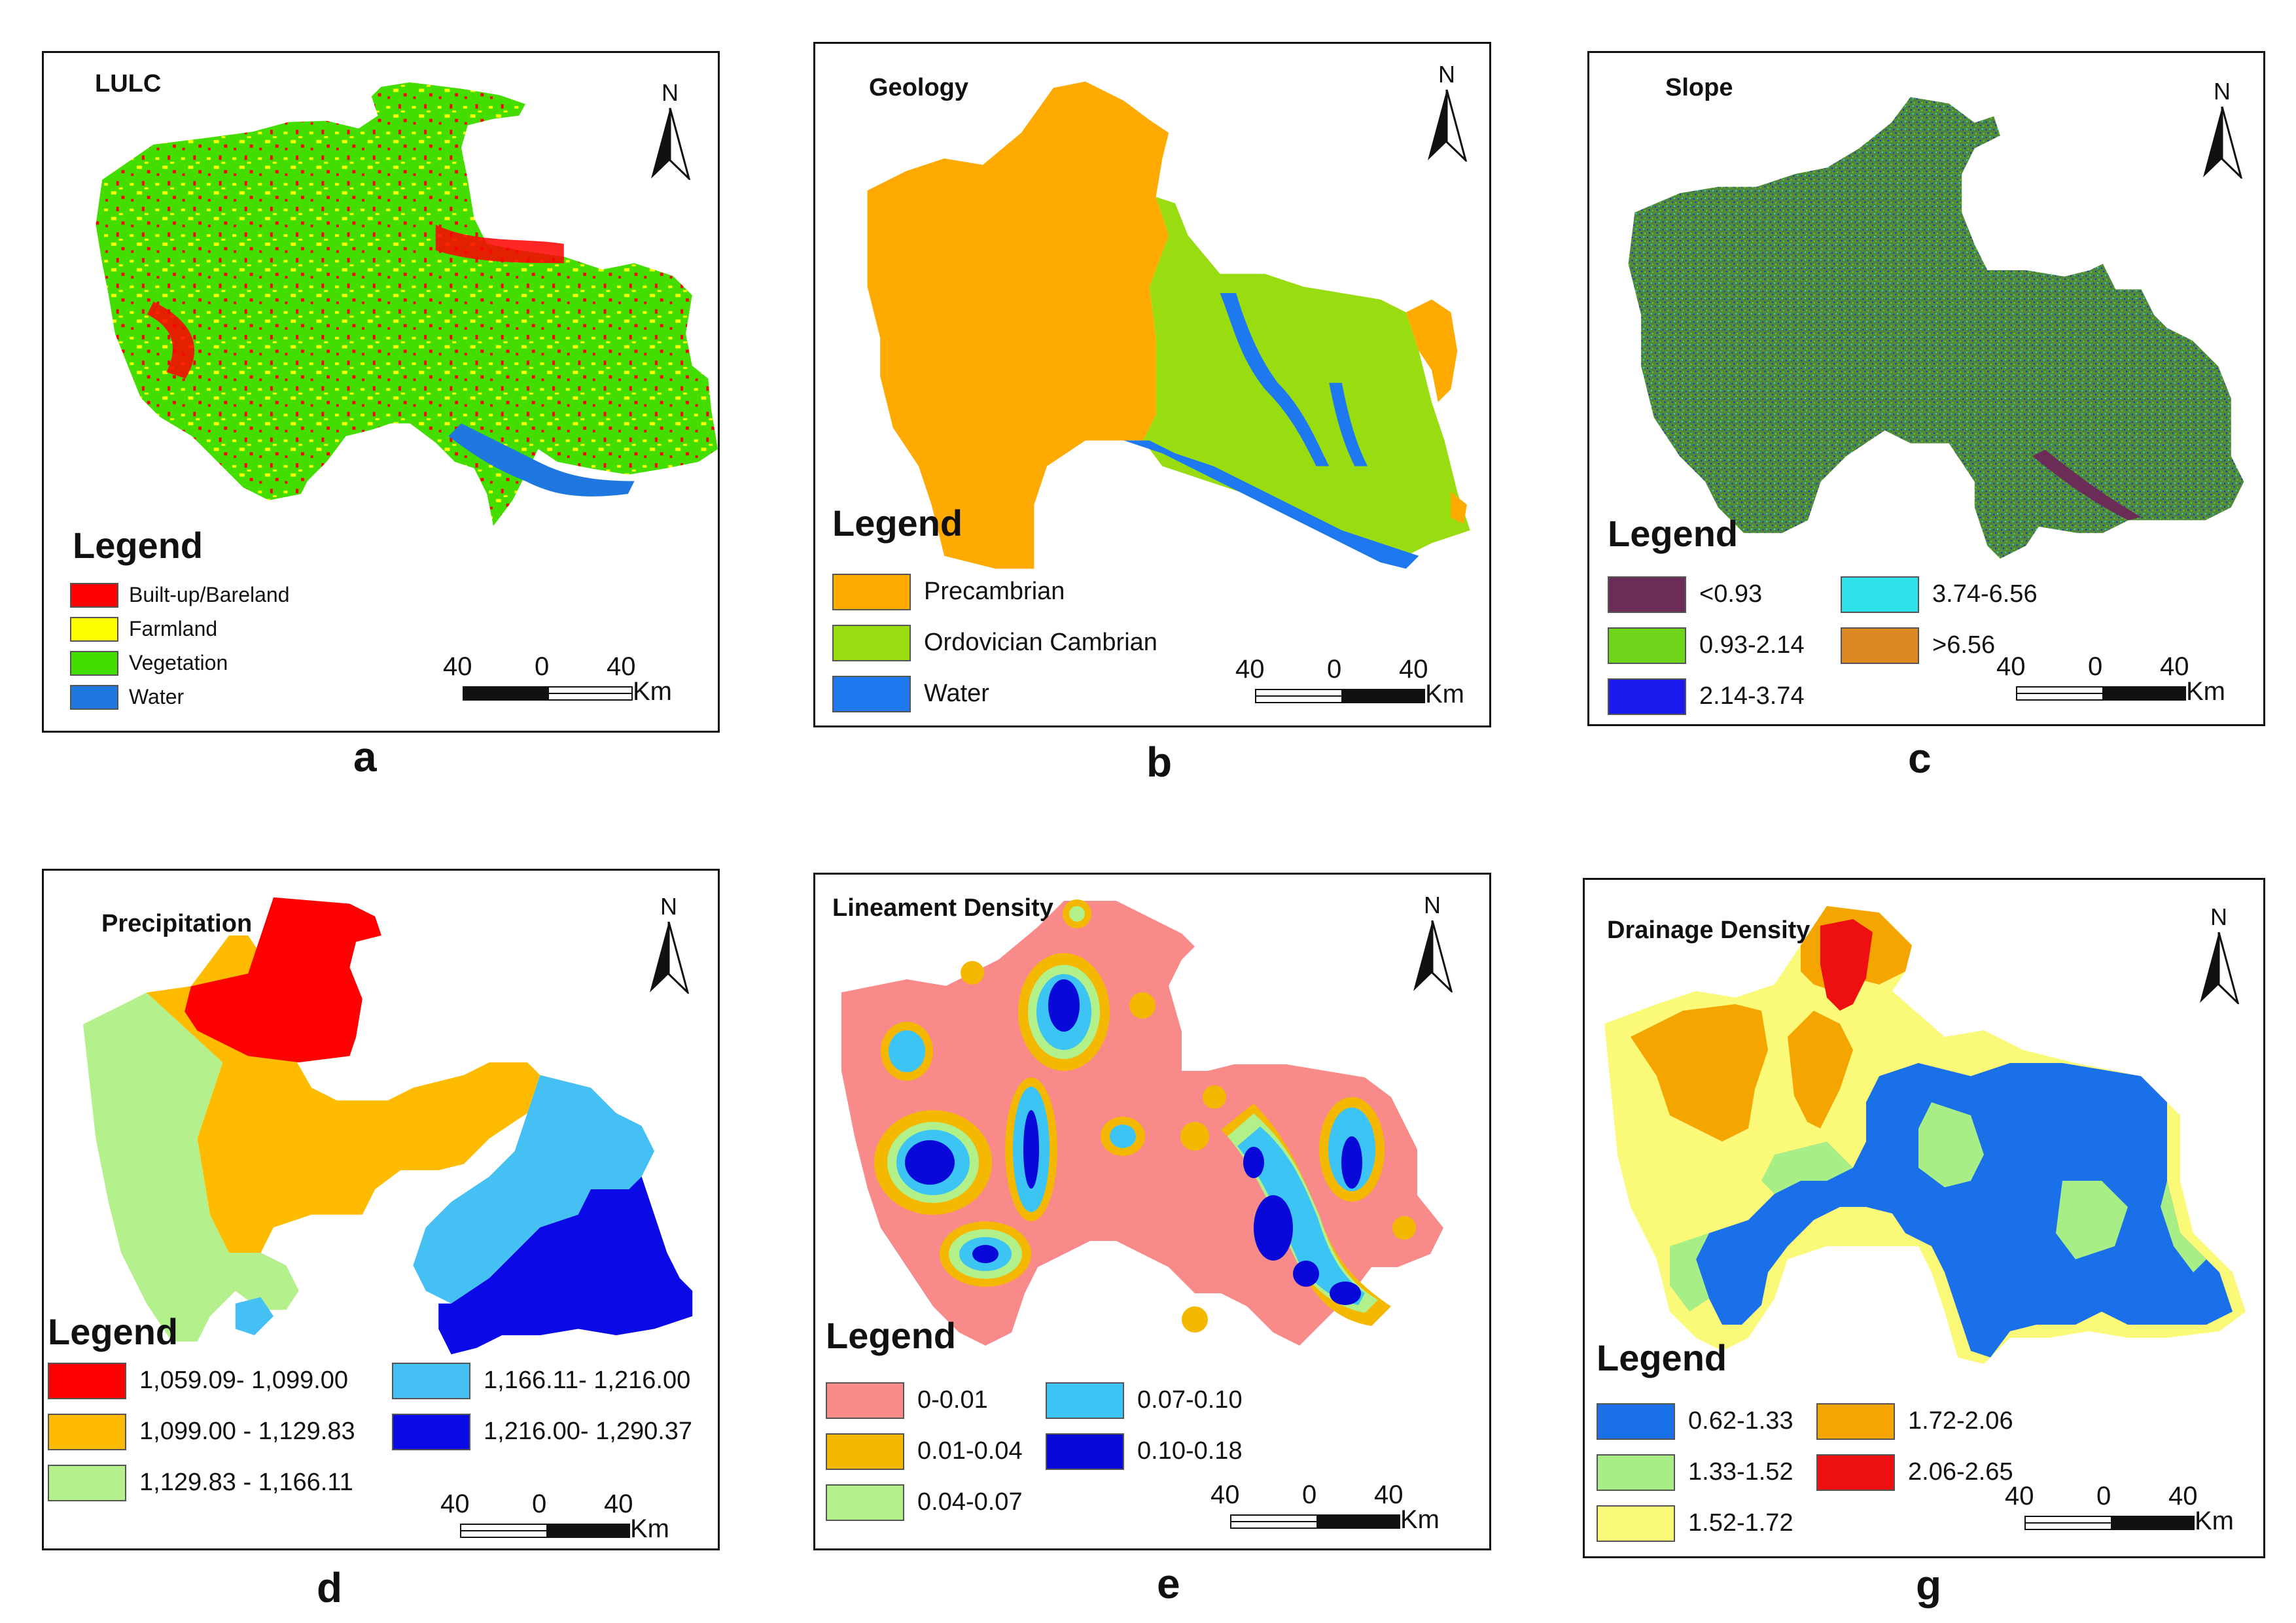  Describe the element at coordinates (1169, 325) in the screenshot. I see `geology-map-area` at that location.